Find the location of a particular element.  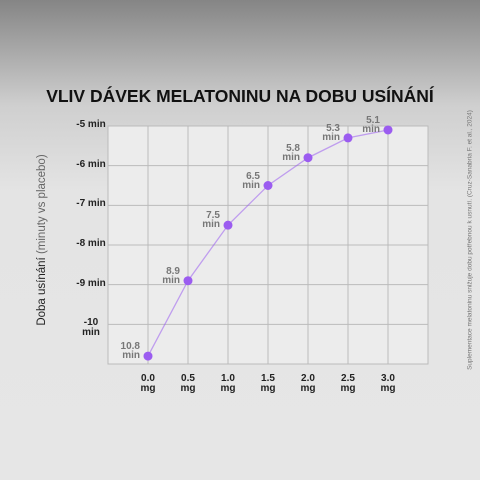

y-axis-title: Doba usínání (minuty vs placebo) is located at coordinates (42, 239).